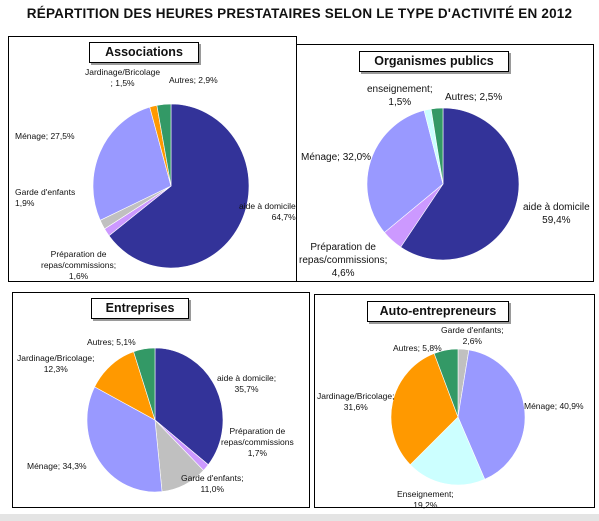 This screenshot has width=599, height=521. What do you see at coordinates (400, 96) in the screenshot?
I see `slice-label-enseignement: enseignement; 1,5%` at bounding box center [400, 96].